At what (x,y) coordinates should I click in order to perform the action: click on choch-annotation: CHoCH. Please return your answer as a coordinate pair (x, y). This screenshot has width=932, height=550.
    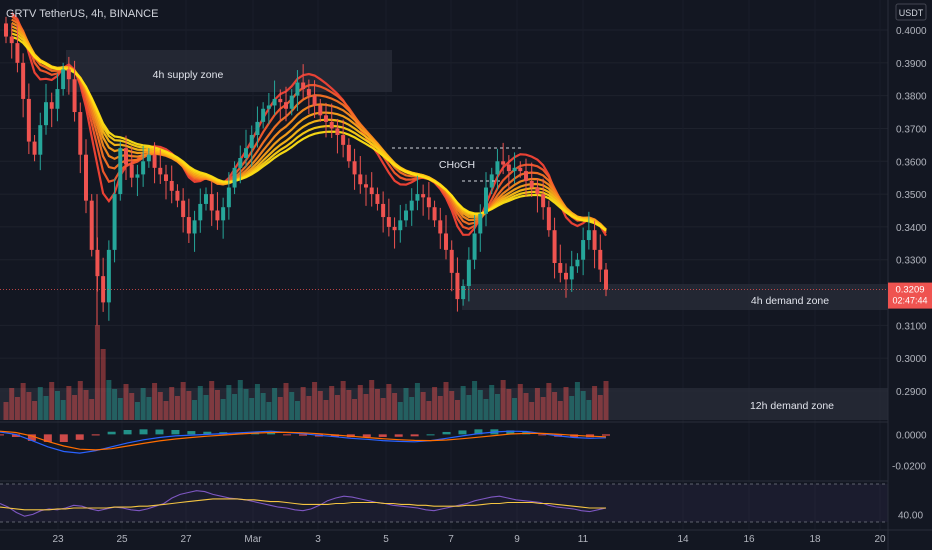
    Looking at the image, I should click on (457, 164).